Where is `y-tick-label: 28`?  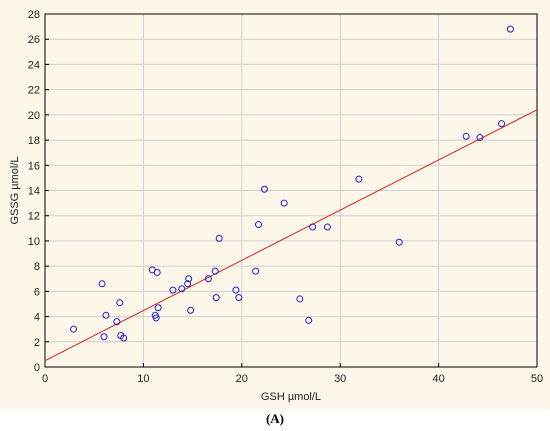
y-tick-label: 28 is located at coordinates (34, 15).